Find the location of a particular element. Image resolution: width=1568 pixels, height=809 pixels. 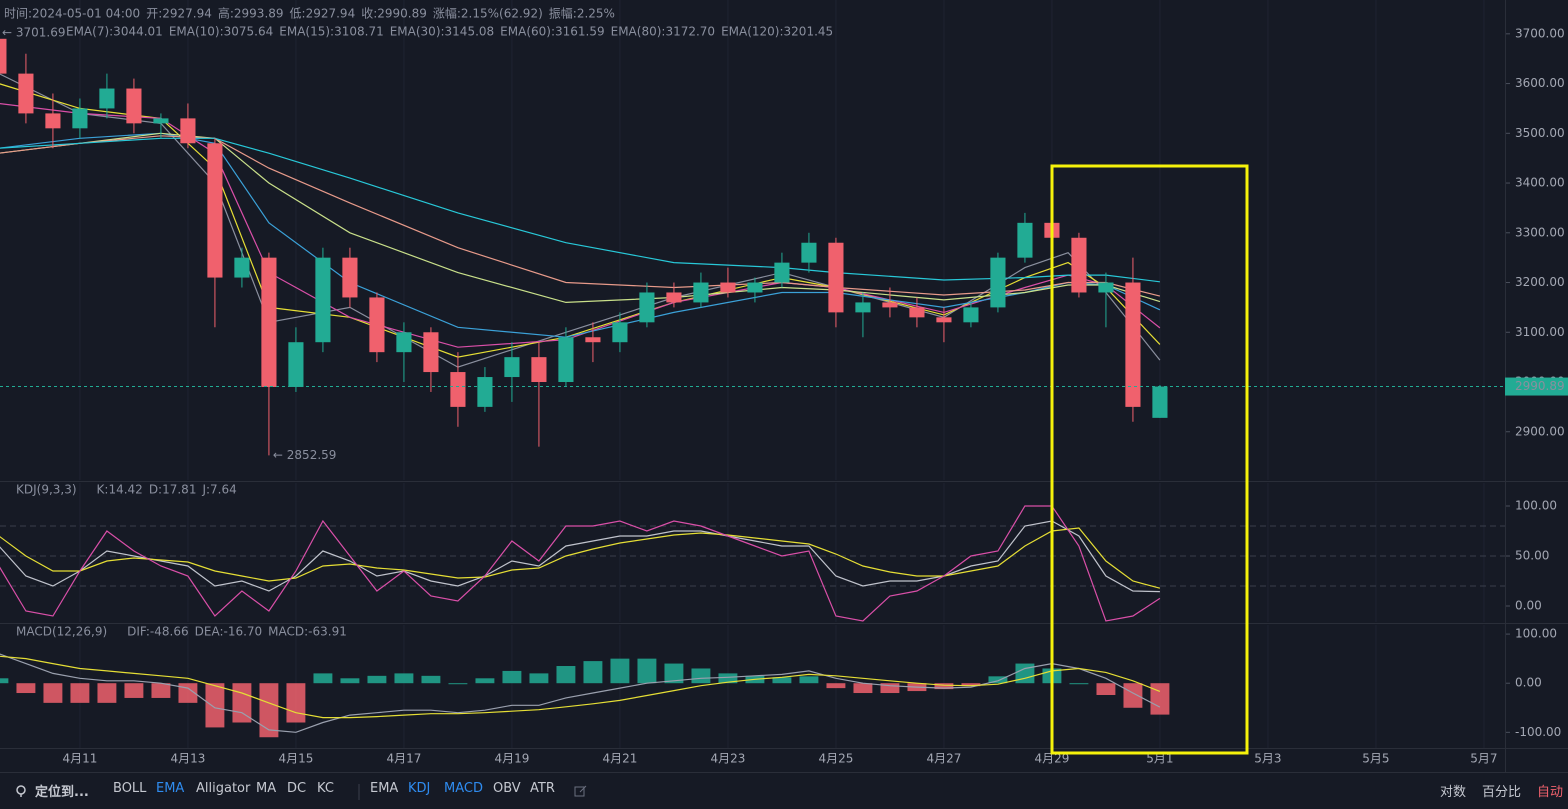

legend-entry: EMA(7):3044.01 is located at coordinates (114, 32).